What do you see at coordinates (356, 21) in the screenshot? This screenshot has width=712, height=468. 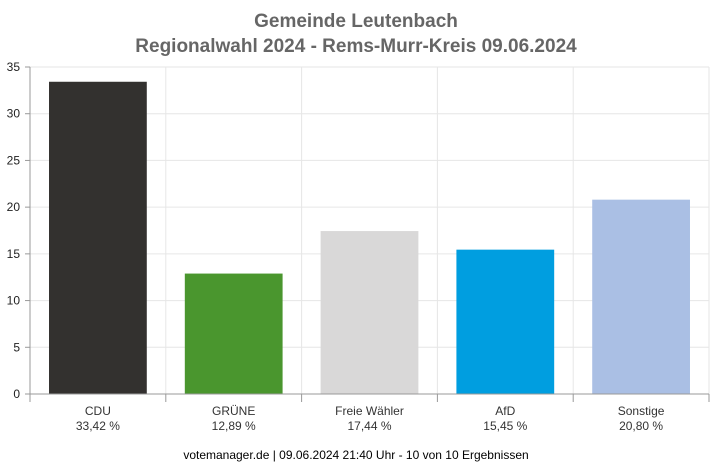 I see `chart-title: Gemeinde Leutenbach` at bounding box center [356, 21].